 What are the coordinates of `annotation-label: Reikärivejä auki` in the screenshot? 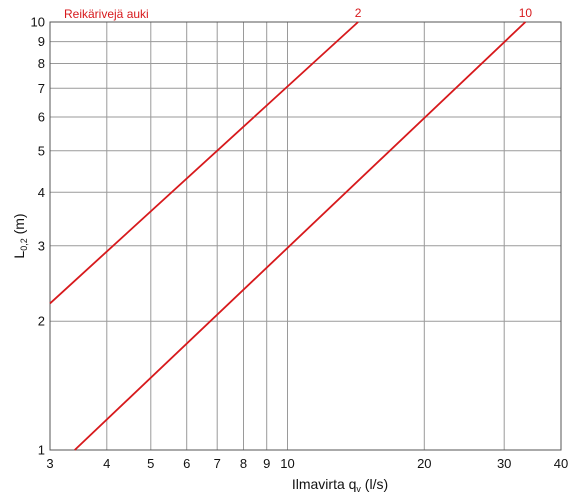 It's located at (106, 14).